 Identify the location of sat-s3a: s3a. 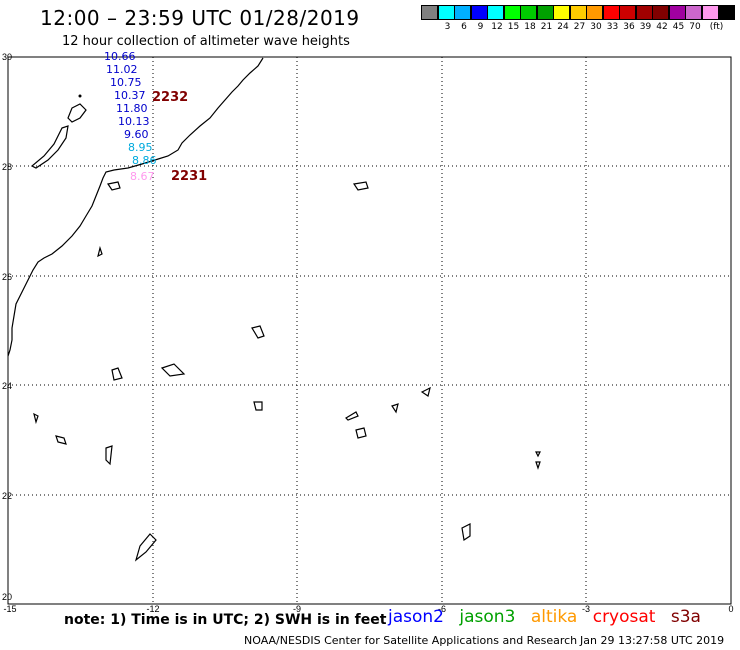
(685, 617).